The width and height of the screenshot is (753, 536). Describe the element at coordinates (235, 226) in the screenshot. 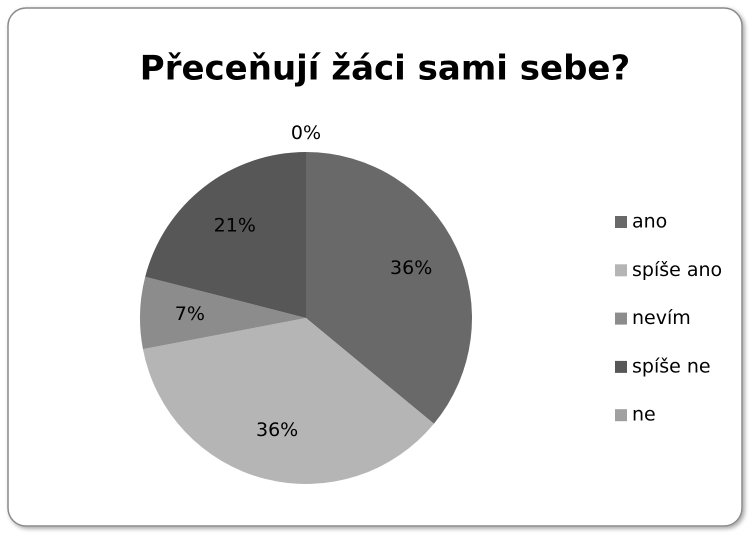

I see `data-label: 21%` at that location.